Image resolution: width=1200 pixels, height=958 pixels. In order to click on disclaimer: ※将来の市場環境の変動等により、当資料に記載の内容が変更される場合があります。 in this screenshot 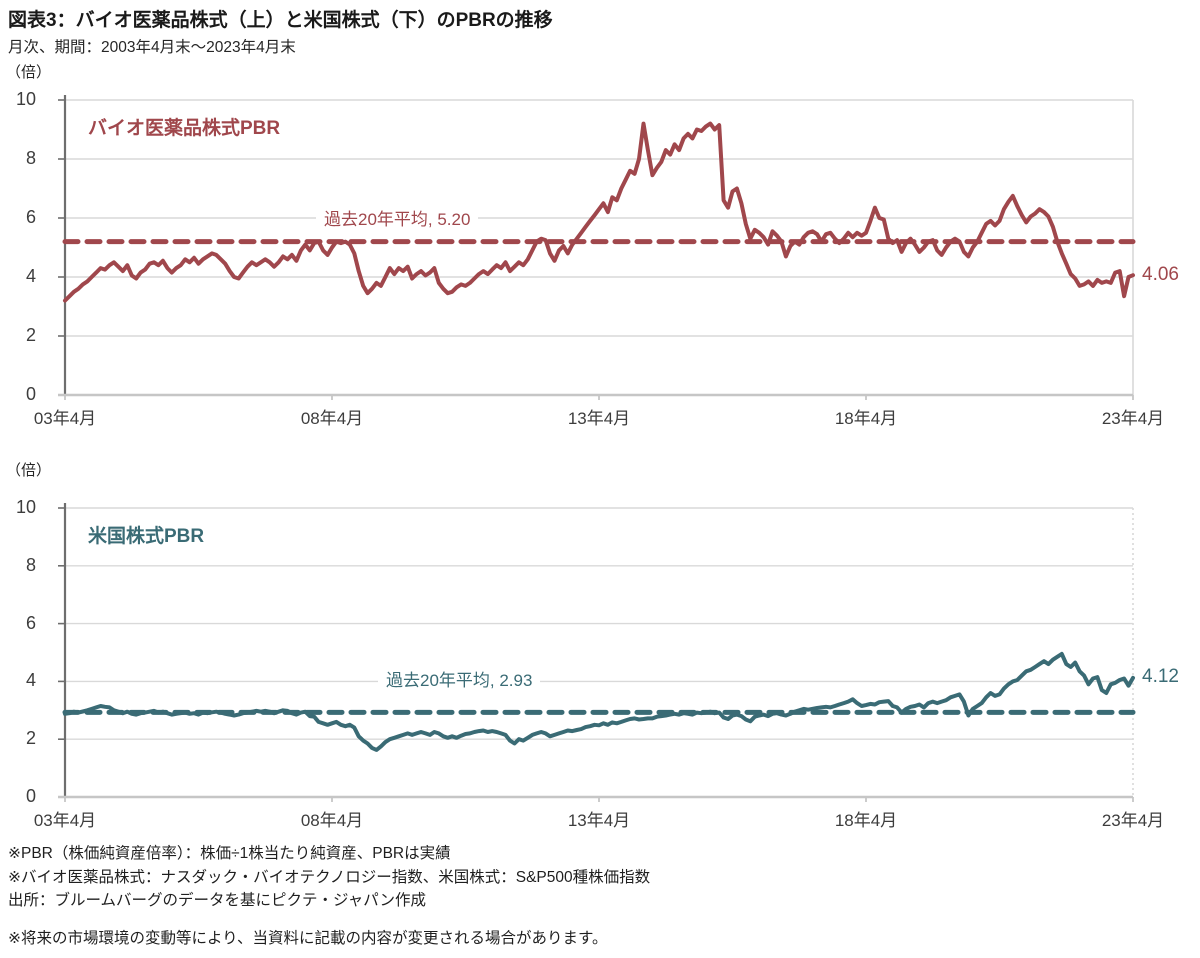, I will do `click(308, 938)`.